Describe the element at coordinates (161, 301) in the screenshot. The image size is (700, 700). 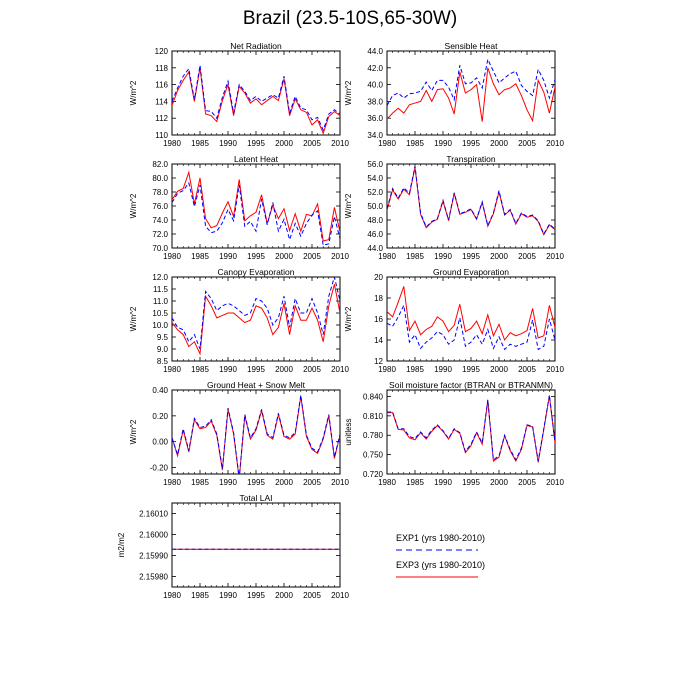
I see `y-tick-label: 11.0` at that location.